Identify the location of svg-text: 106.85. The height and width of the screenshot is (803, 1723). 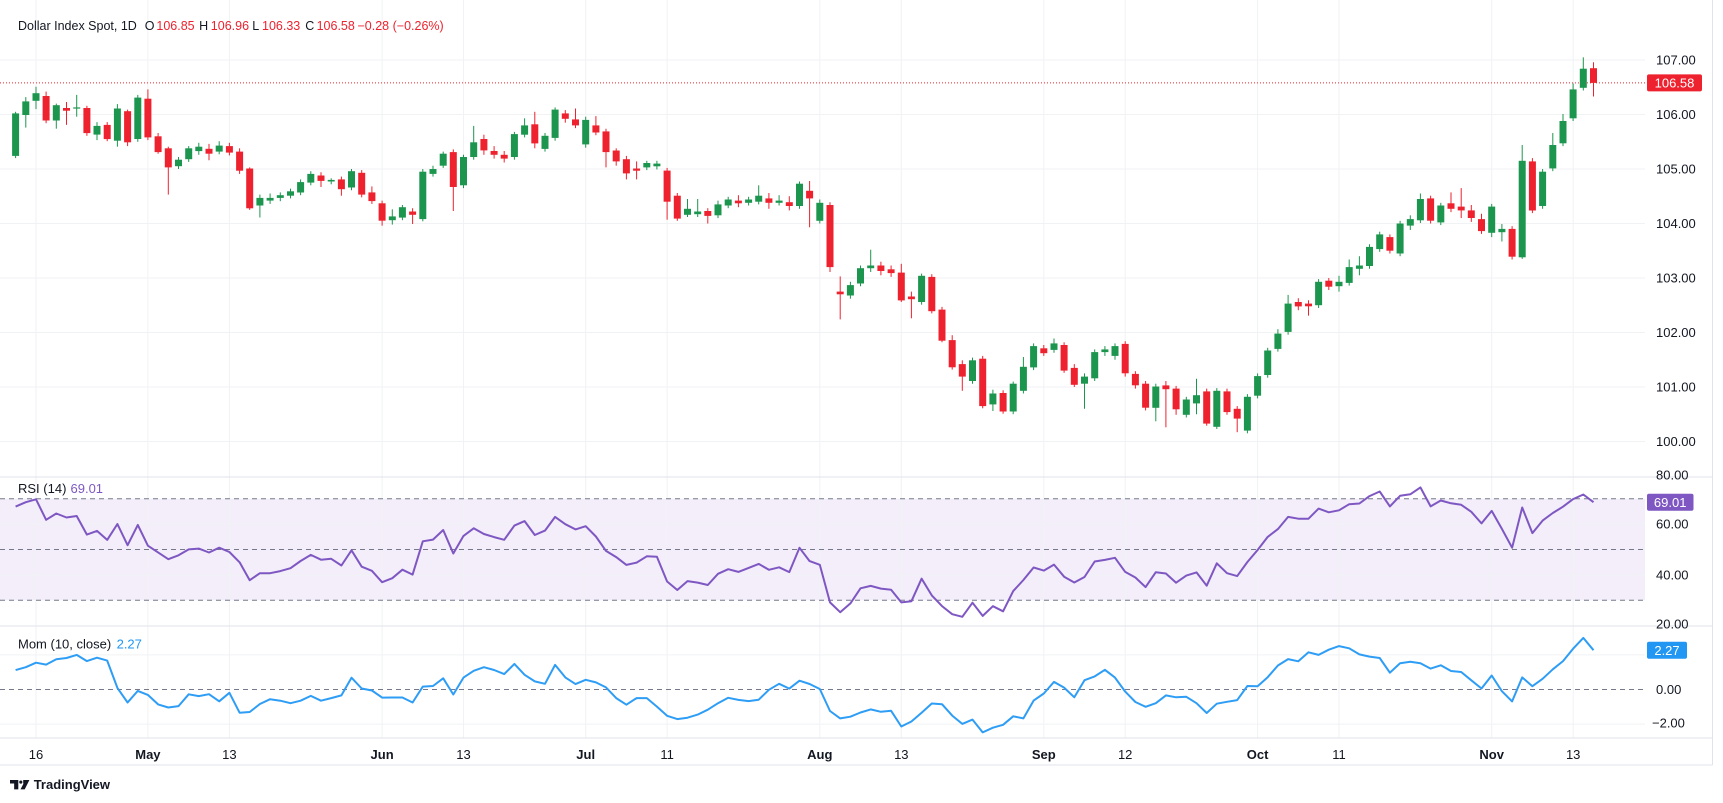
(175, 26).